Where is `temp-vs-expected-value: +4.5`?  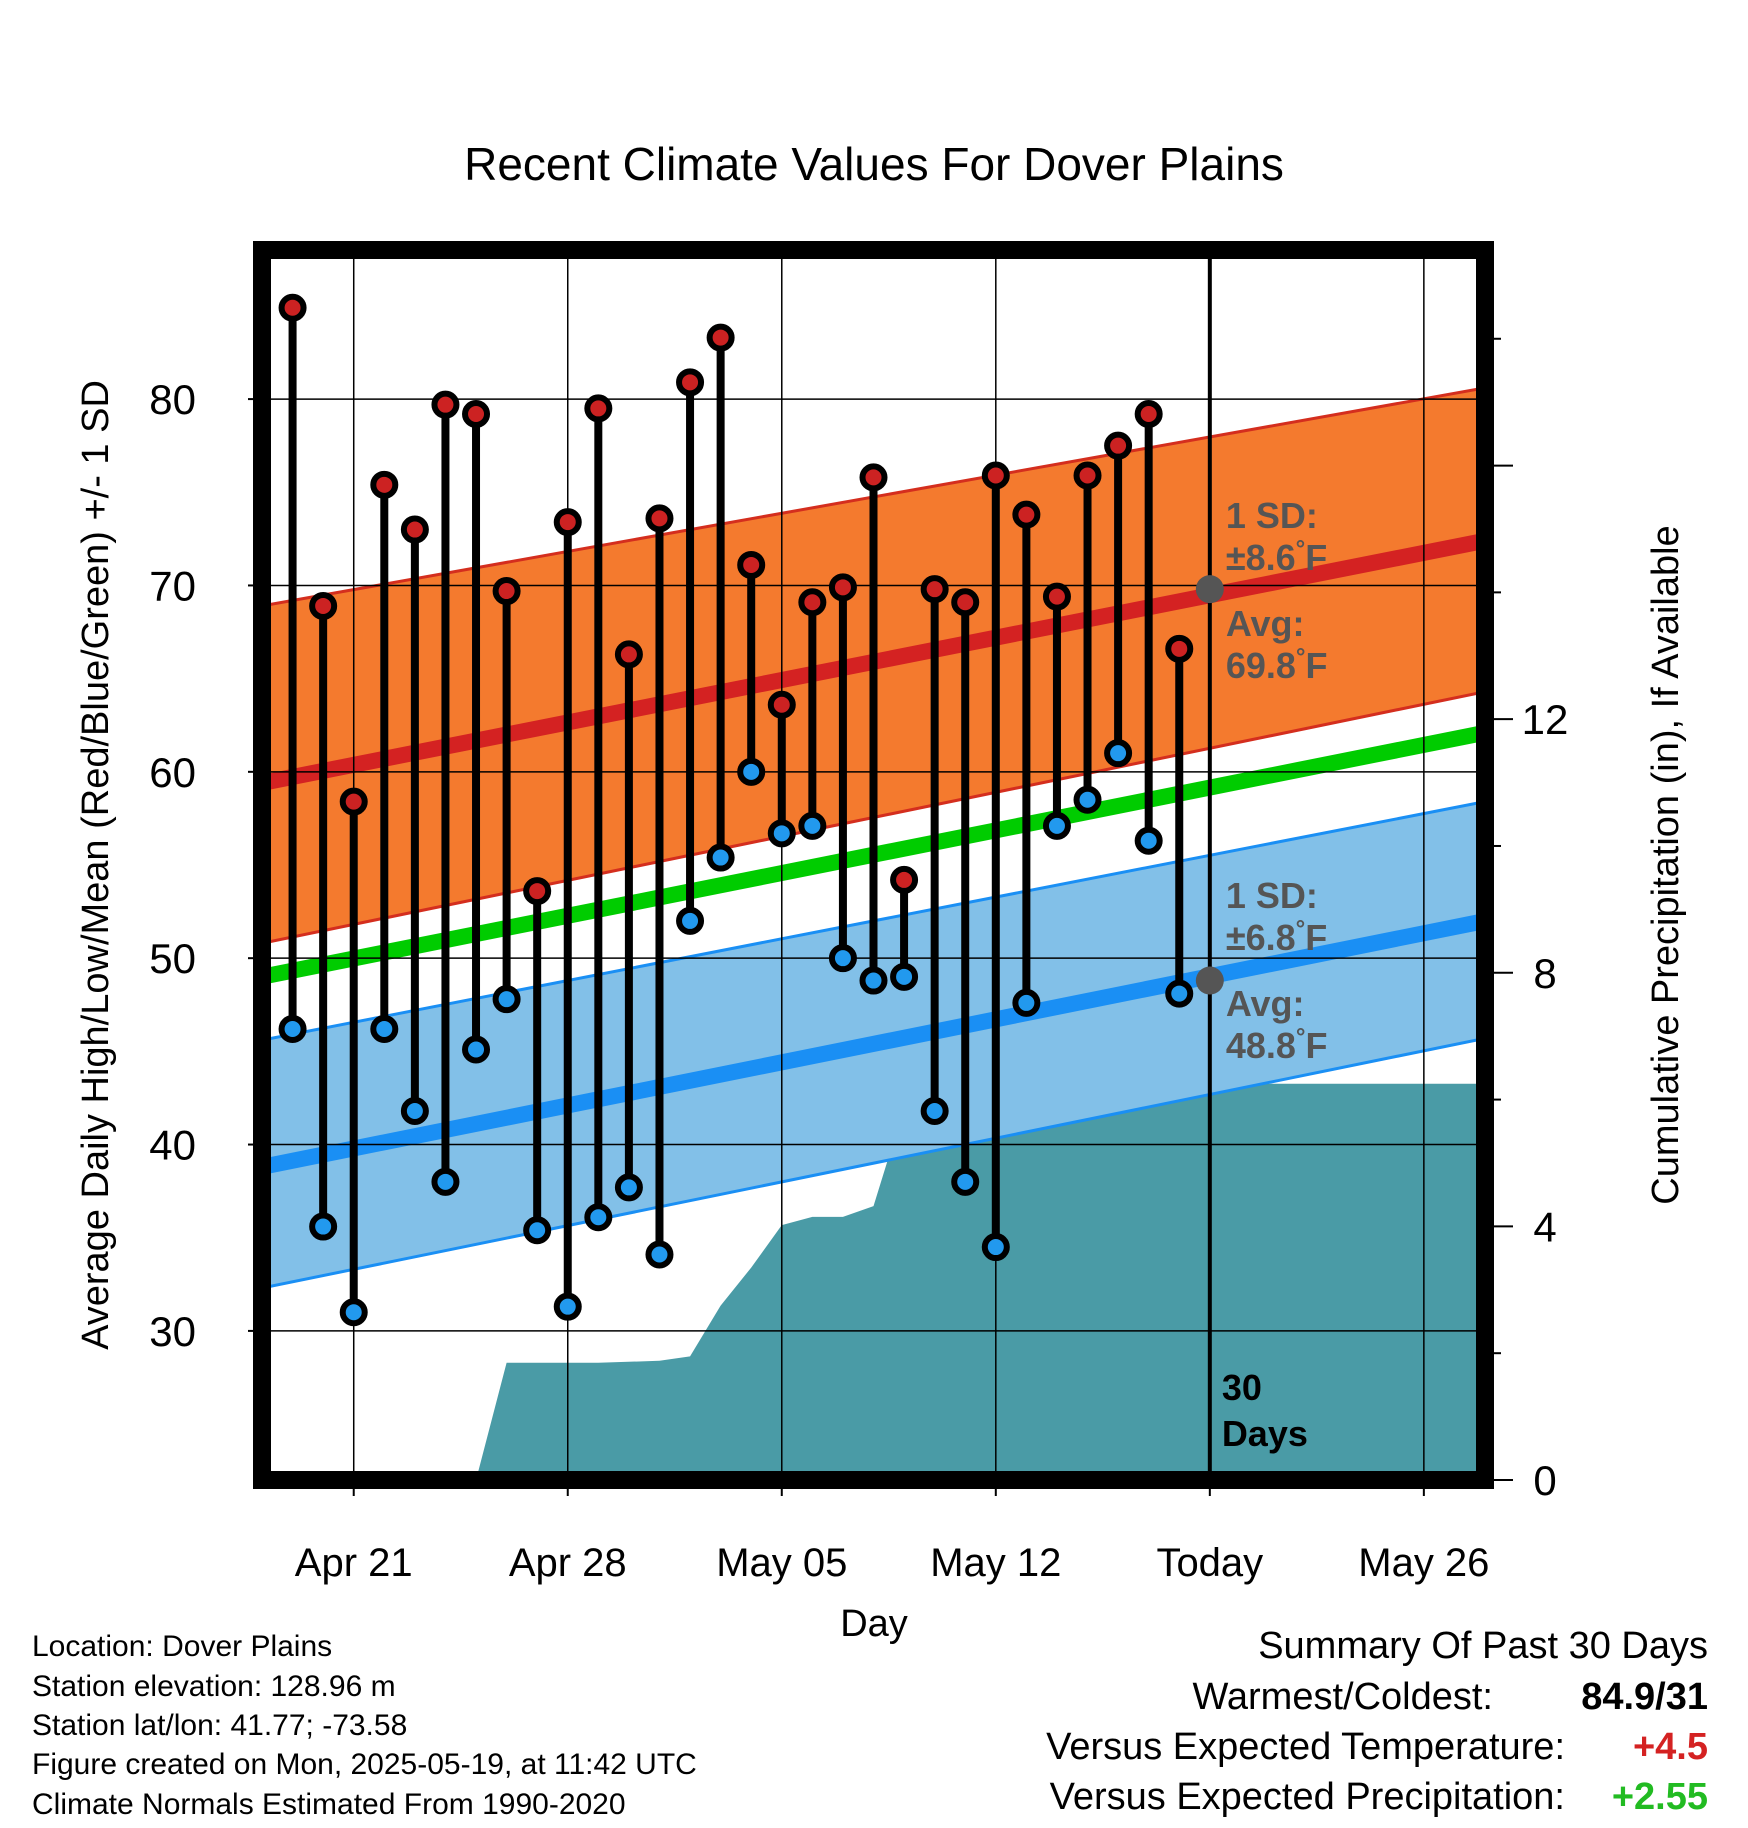 temp-vs-expected-value: +4.5 is located at coordinates (1670, 1747).